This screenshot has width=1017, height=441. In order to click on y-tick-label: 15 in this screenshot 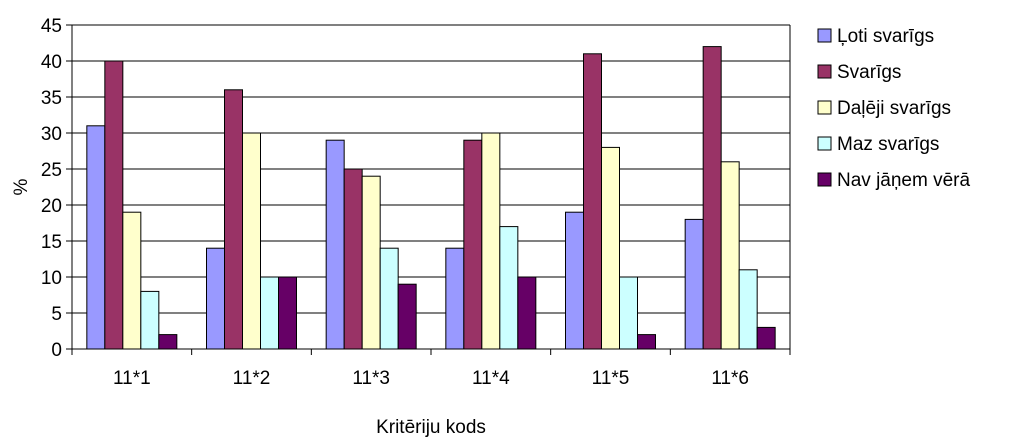, I will do `click(51, 242)`.